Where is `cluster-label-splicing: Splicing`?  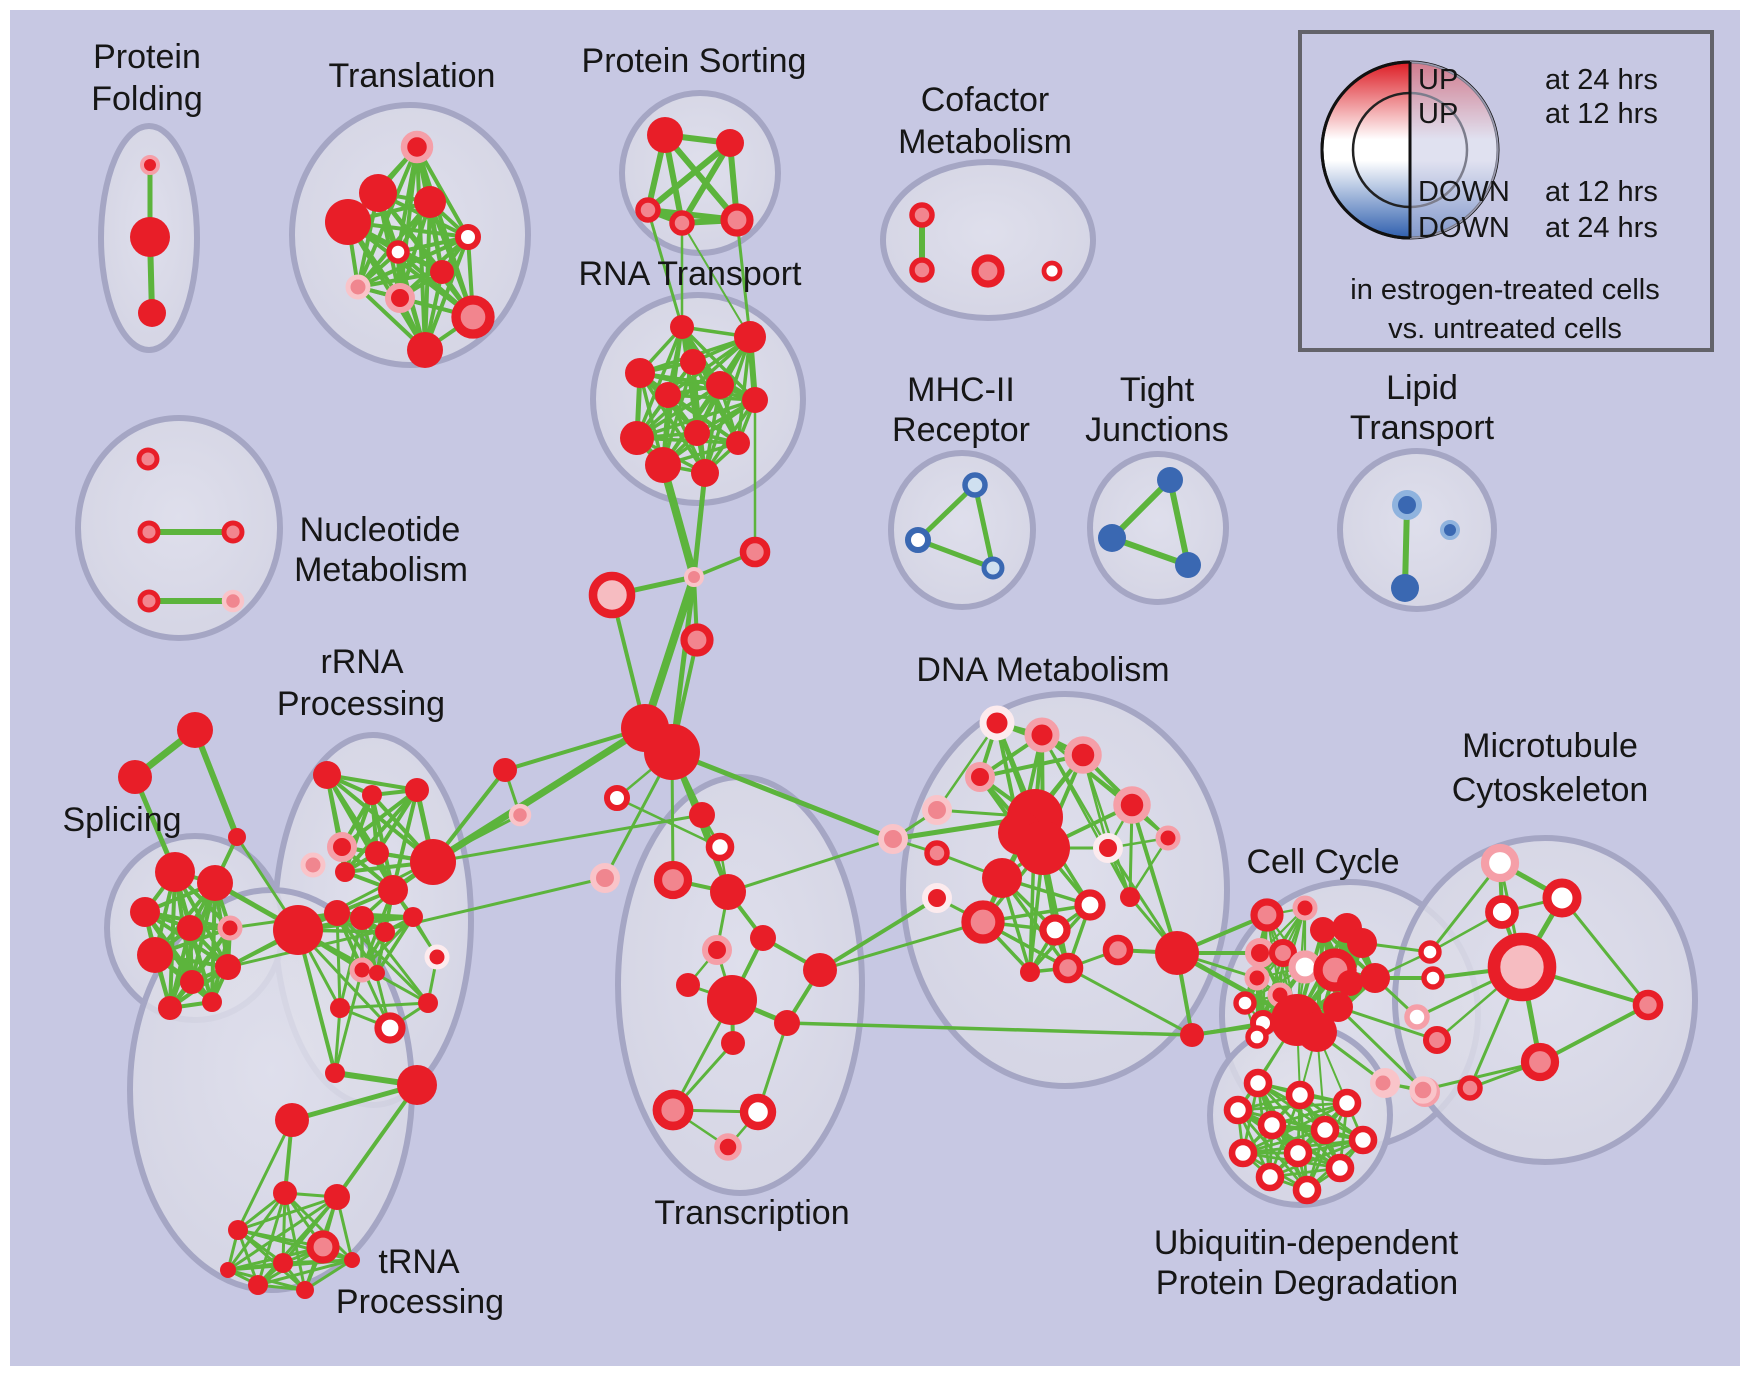 cluster-label-splicing: Splicing is located at coordinates (121, 820).